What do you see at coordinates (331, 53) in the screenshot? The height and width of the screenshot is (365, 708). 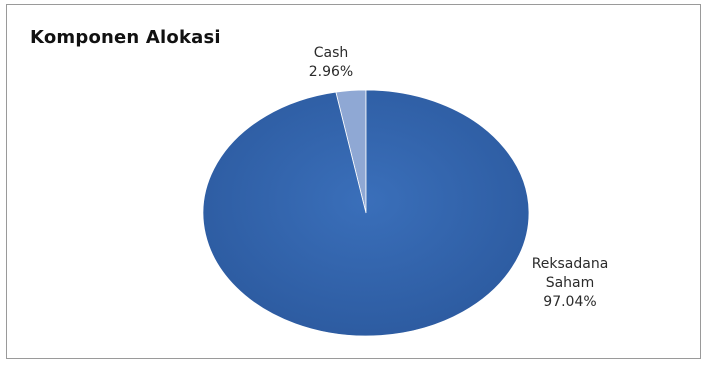 I see `slice-label-cash-name: Cash` at bounding box center [331, 53].